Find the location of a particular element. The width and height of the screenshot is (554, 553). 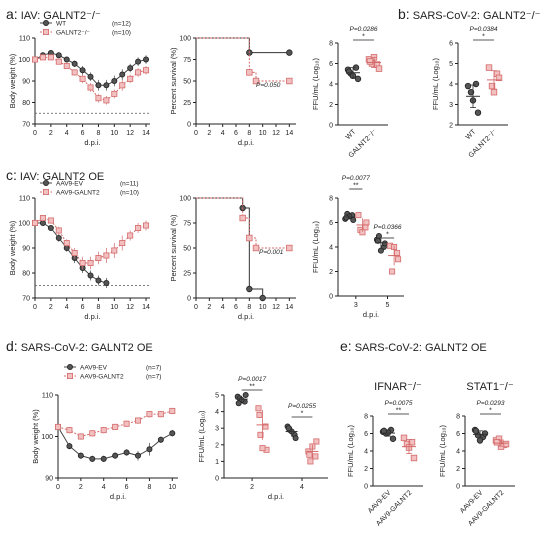

y-axis-label: Body weight (%) is located at coordinates (35, 436).